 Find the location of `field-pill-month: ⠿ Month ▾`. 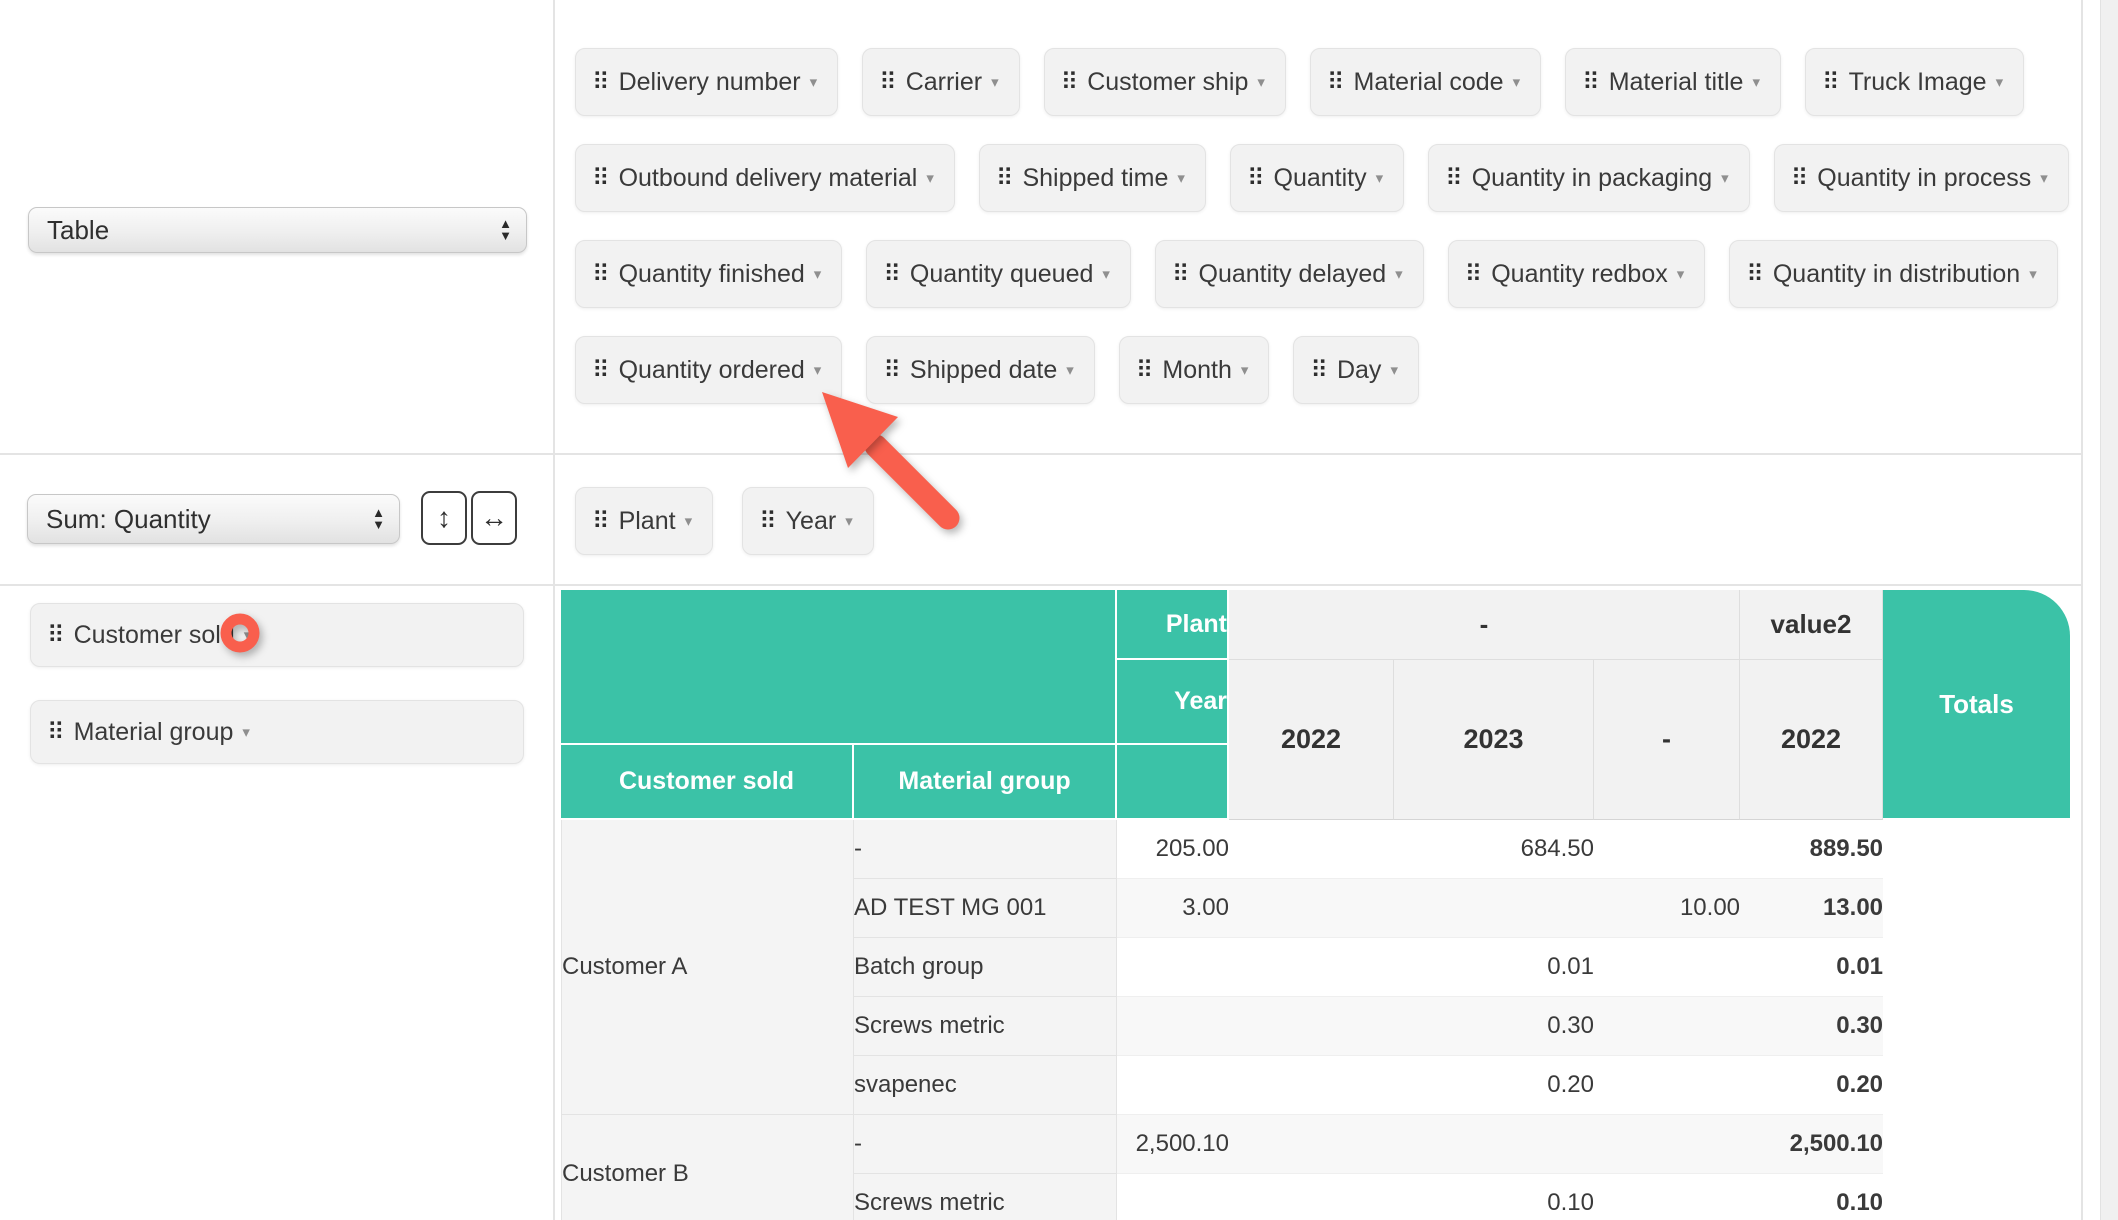

field-pill-month: ⠿ Month ▾ is located at coordinates (1194, 370).